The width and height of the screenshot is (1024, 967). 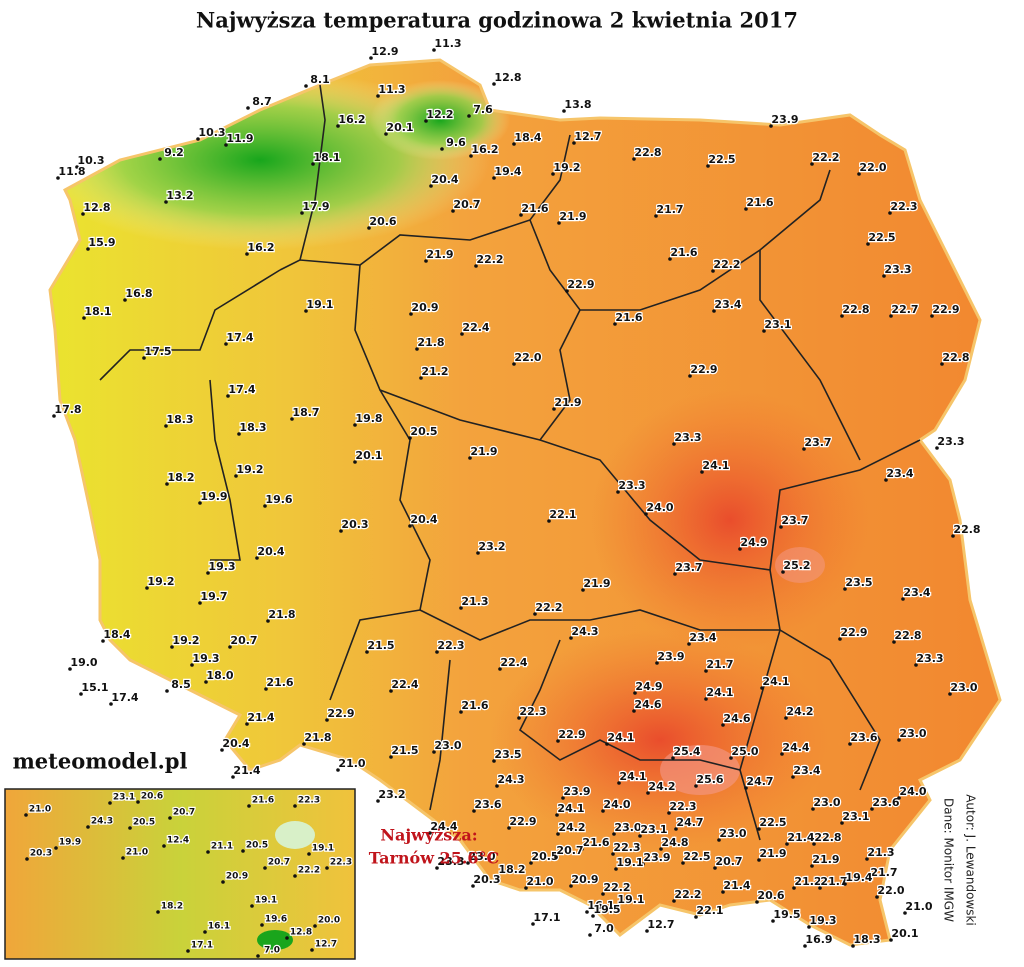 I want to click on station-value: 16.2, so click(x=351, y=119).